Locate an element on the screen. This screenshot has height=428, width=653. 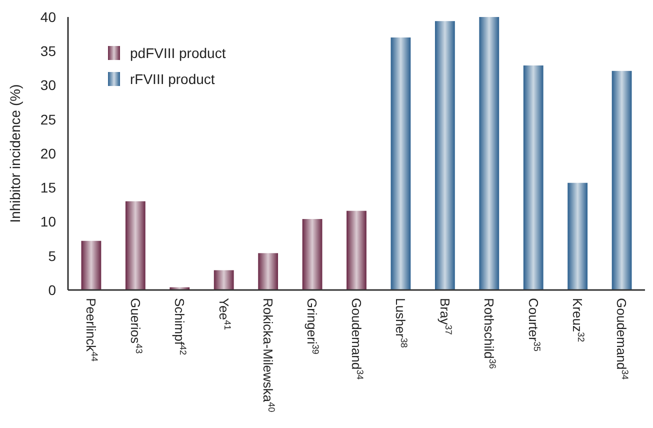
y-tick-label: 10 is located at coordinates (48, 222).